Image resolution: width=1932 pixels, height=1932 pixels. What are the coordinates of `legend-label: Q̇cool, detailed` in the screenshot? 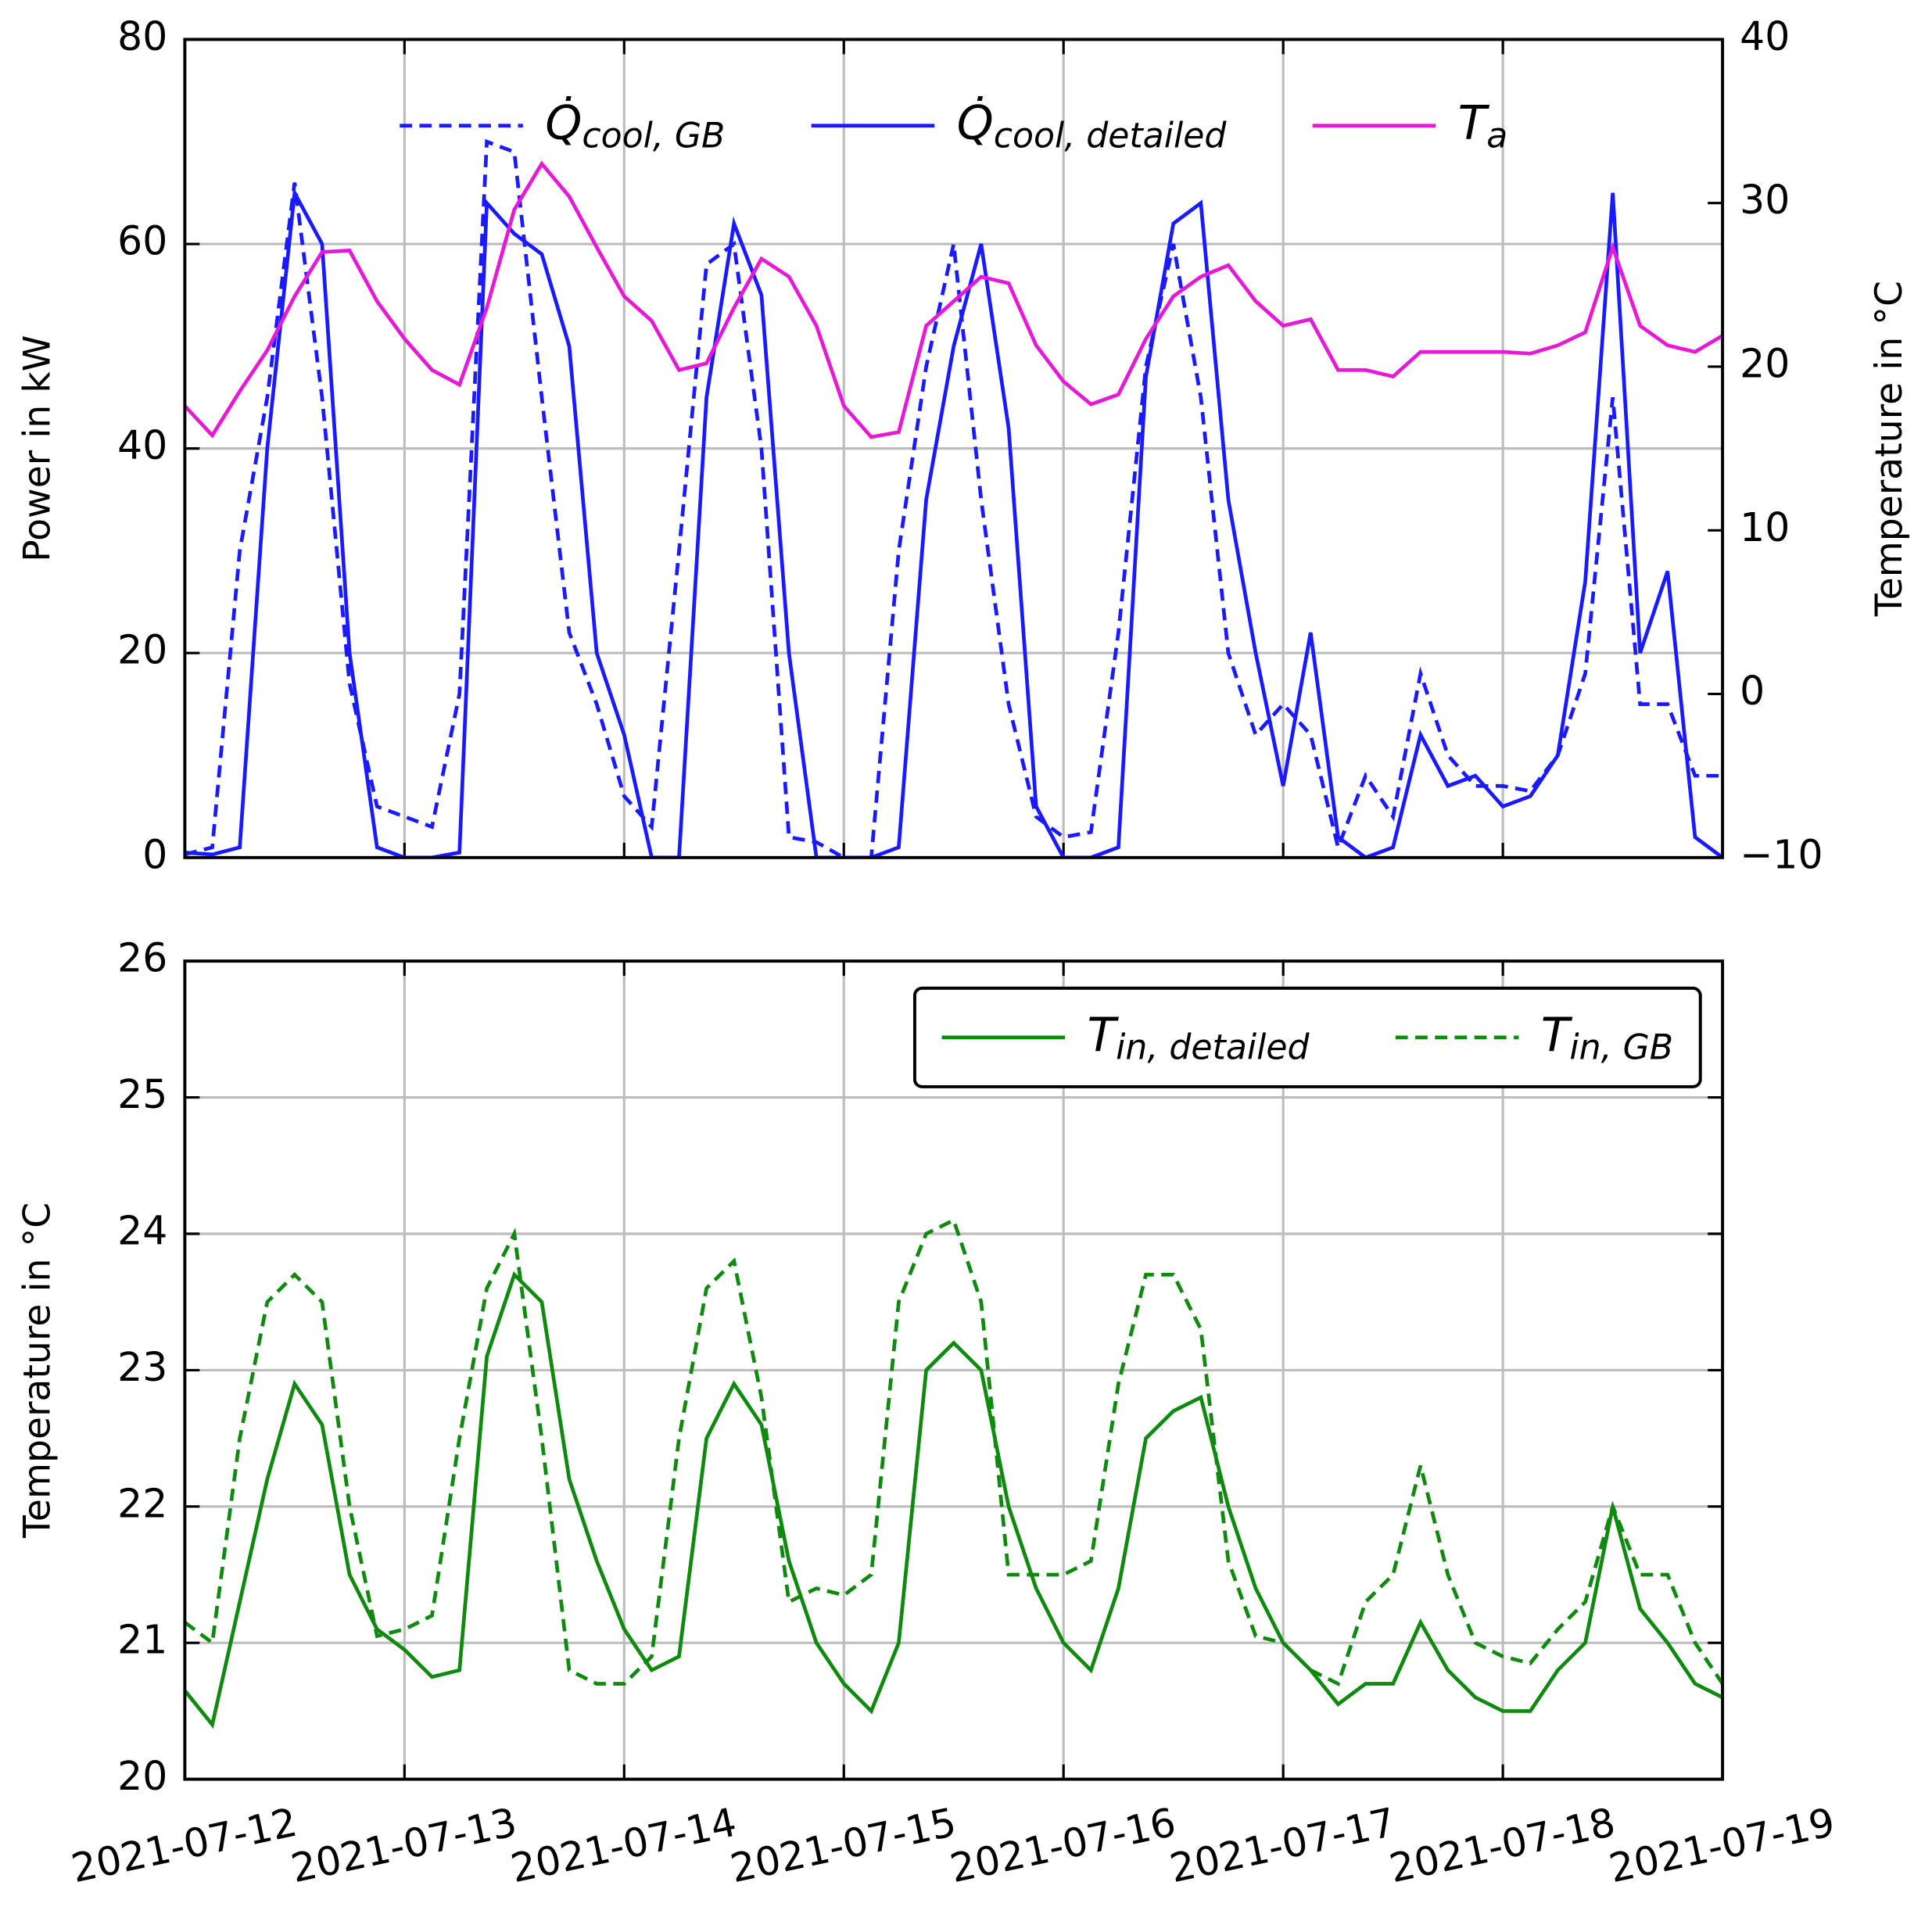 It's located at (1092, 125).